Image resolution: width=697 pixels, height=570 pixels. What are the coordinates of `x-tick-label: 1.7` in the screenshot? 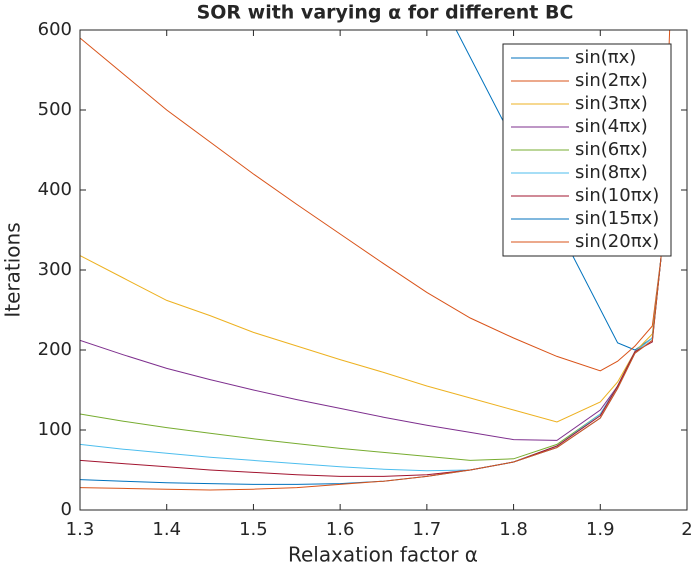 It's located at (427, 529).